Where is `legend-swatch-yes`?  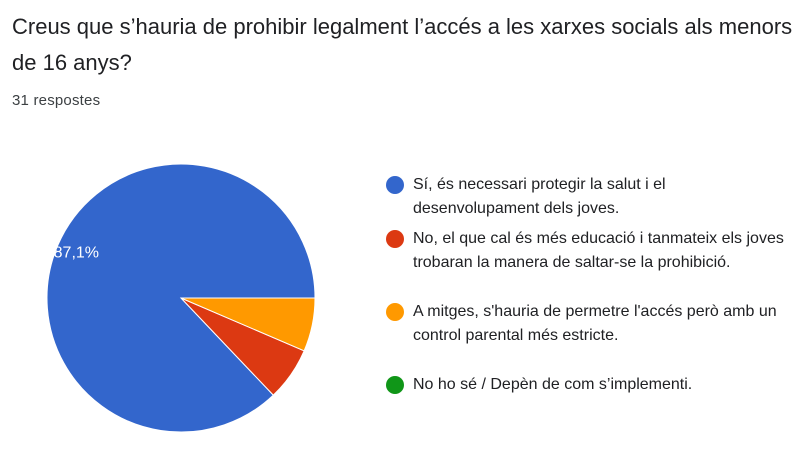
legend-swatch-yes is located at coordinates (395, 185).